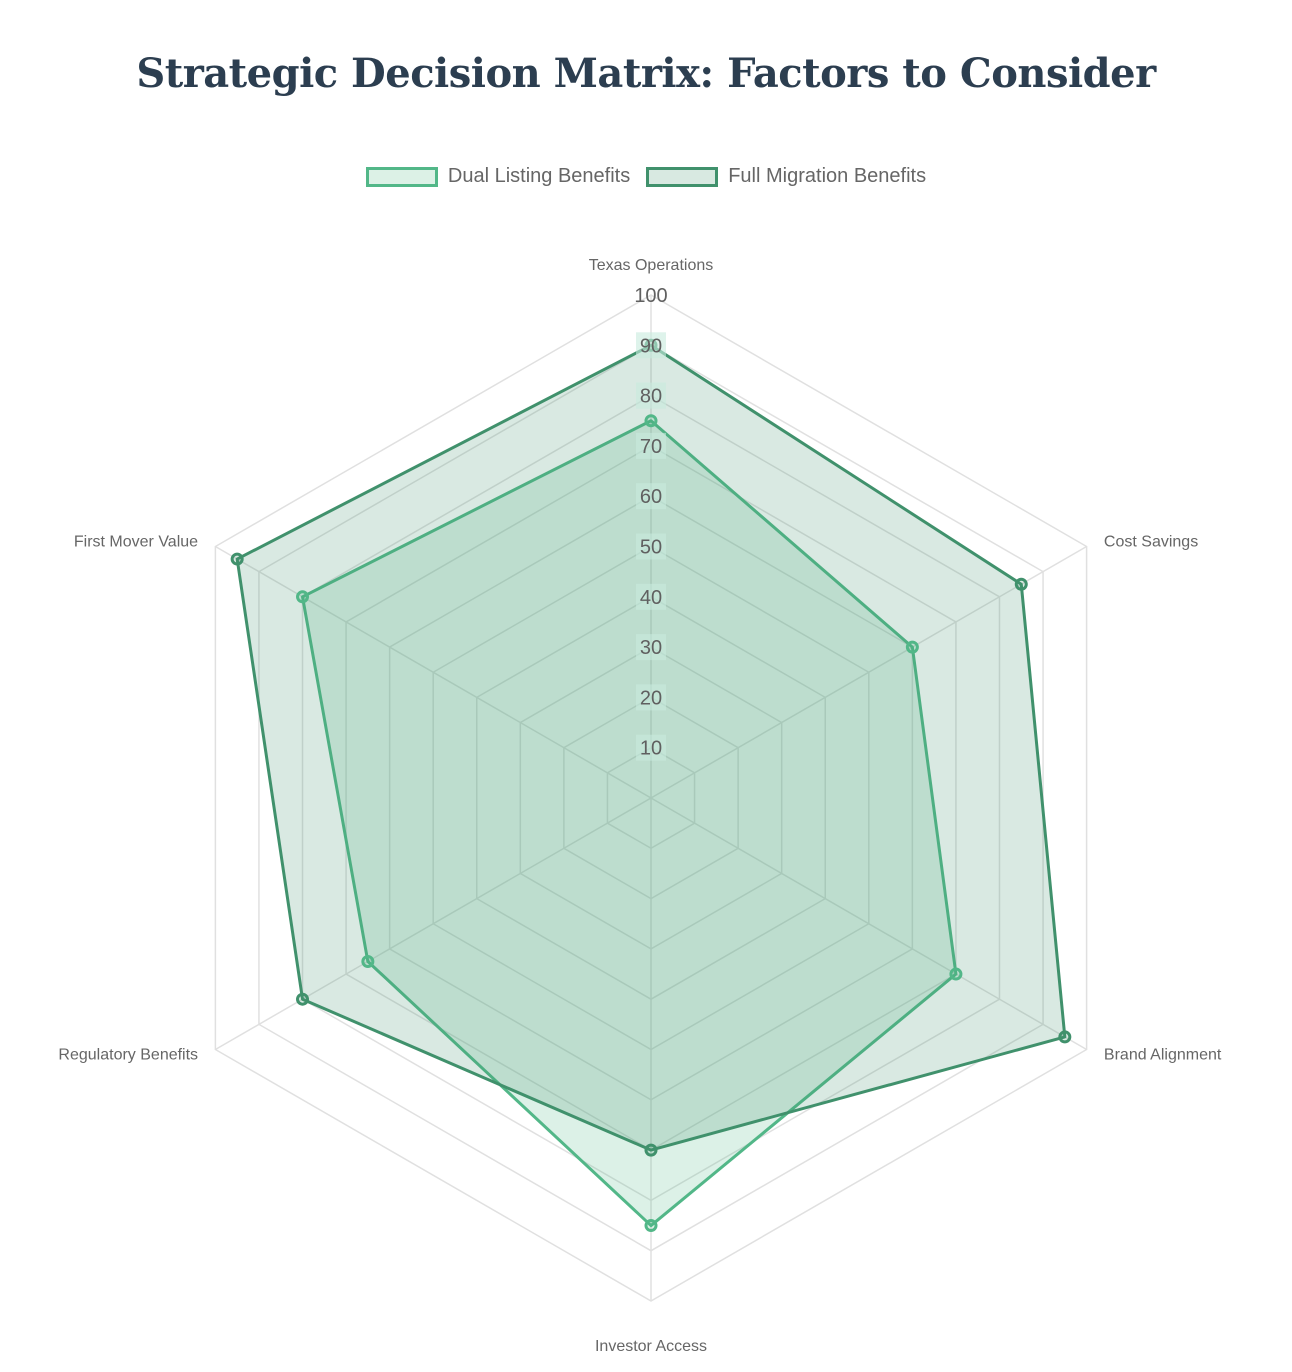 This screenshot has width=1292, height=1372. Describe the element at coordinates (651, 523) in the screenshot. I see `radar-ticks: 10 20 30 40 50 60 70 80 90 100` at that location.